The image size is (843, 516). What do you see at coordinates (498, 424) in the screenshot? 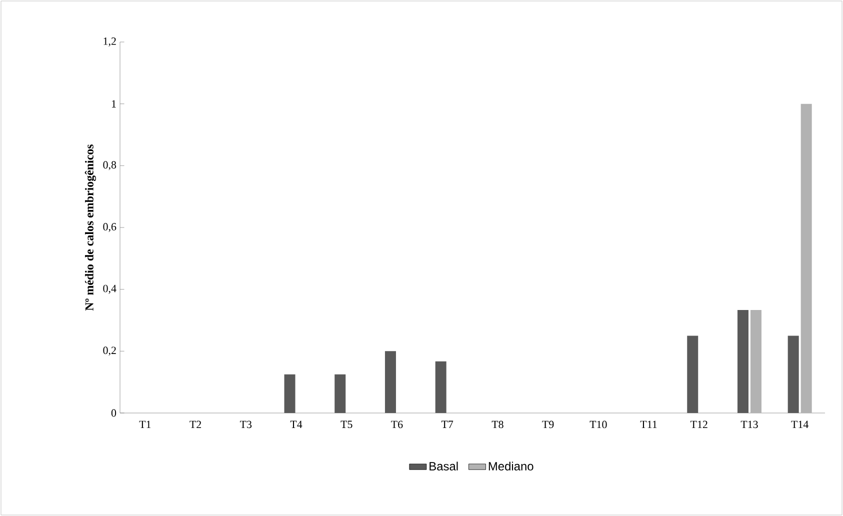
I see `x-tick-label: T8` at bounding box center [498, 424].